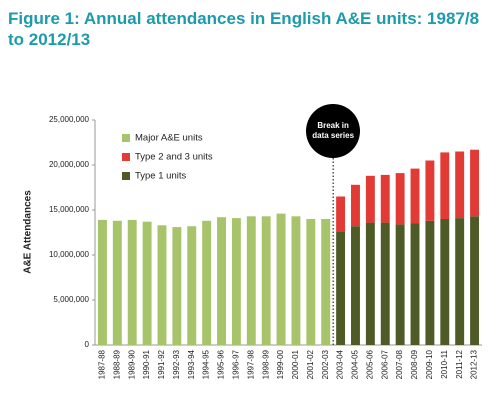 Image resolution: width=499 pixels, height=405 pixels. I want to click on x-tick-label: 2011-12, so click(459, 363).